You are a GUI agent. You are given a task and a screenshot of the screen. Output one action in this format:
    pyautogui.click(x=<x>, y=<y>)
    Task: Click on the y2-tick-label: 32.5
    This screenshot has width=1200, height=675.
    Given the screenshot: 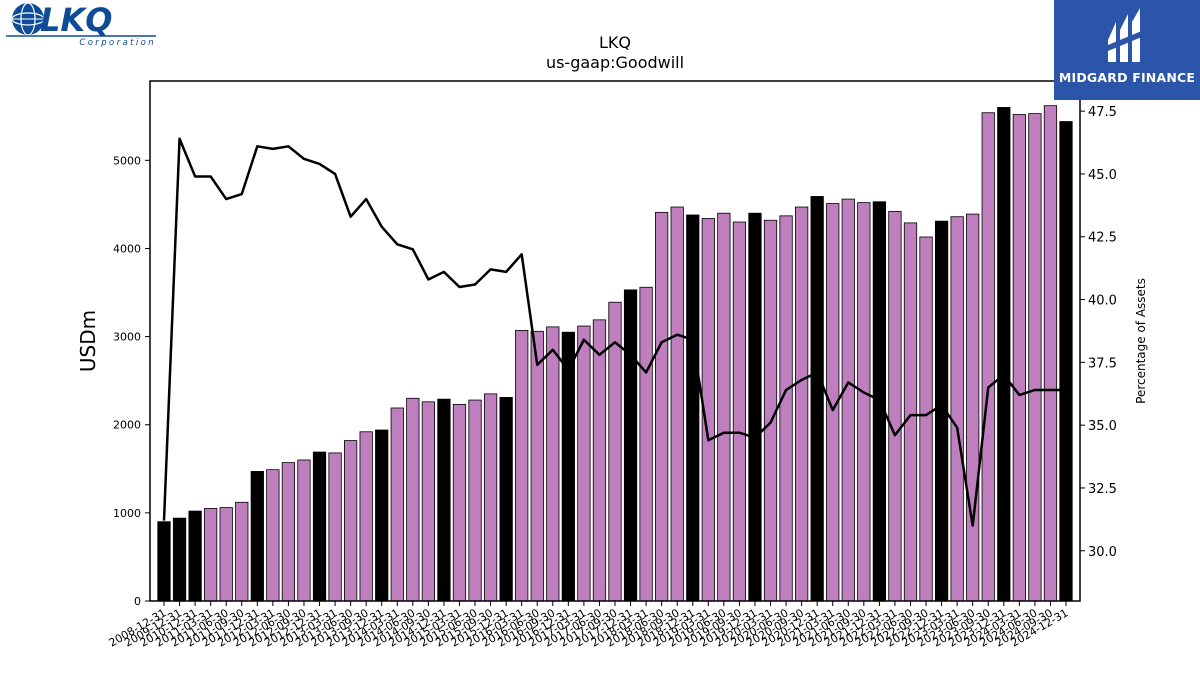 What is the action you would take?
    pyautogui.click(x=1102, y=489)
    